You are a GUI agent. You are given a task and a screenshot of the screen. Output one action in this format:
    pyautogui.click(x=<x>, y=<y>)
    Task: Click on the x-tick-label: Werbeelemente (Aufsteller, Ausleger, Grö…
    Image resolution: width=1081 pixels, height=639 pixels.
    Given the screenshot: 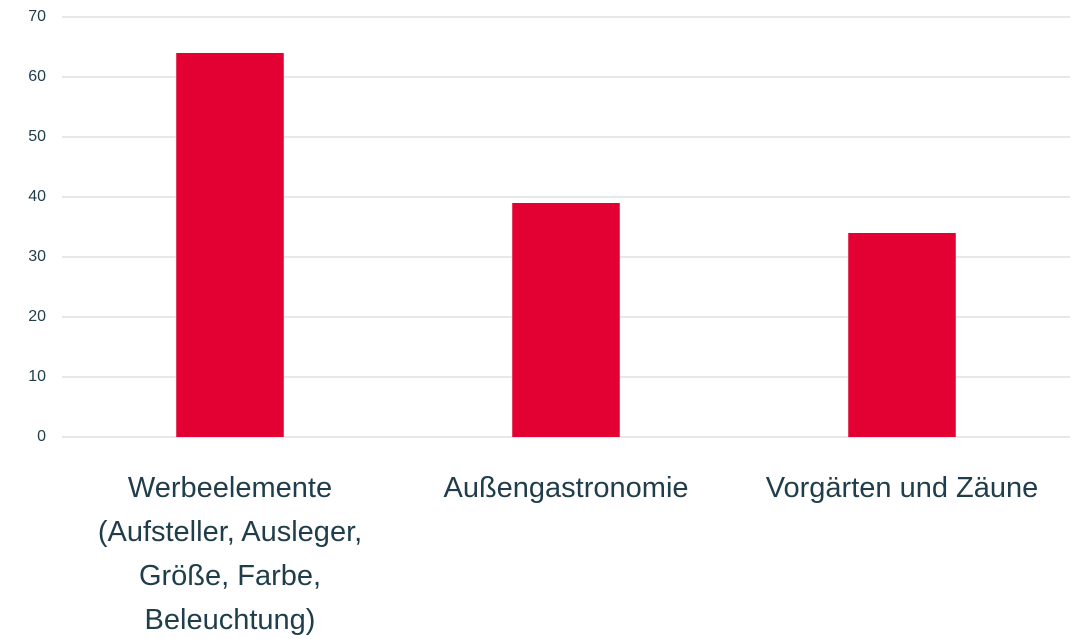 What is the action you would take?
    pyautogui.click(x=230, y=554)
    